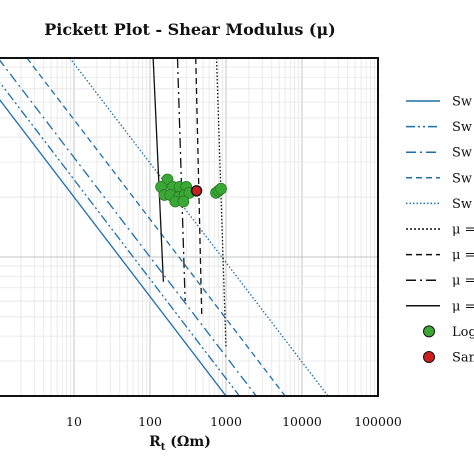 The height and width of the screenshot is (474, 474). Describe the element at coordinates (463, 332) in the screenshot. I see `legend-label-10: Log` at that location.